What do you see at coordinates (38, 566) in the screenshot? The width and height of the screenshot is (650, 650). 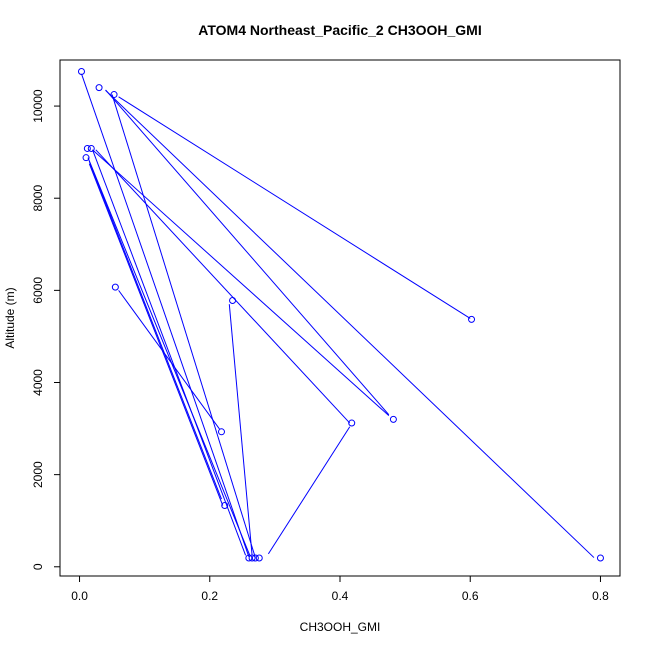 I see `y-tick-label: 0` at bounding box center [38, 566].